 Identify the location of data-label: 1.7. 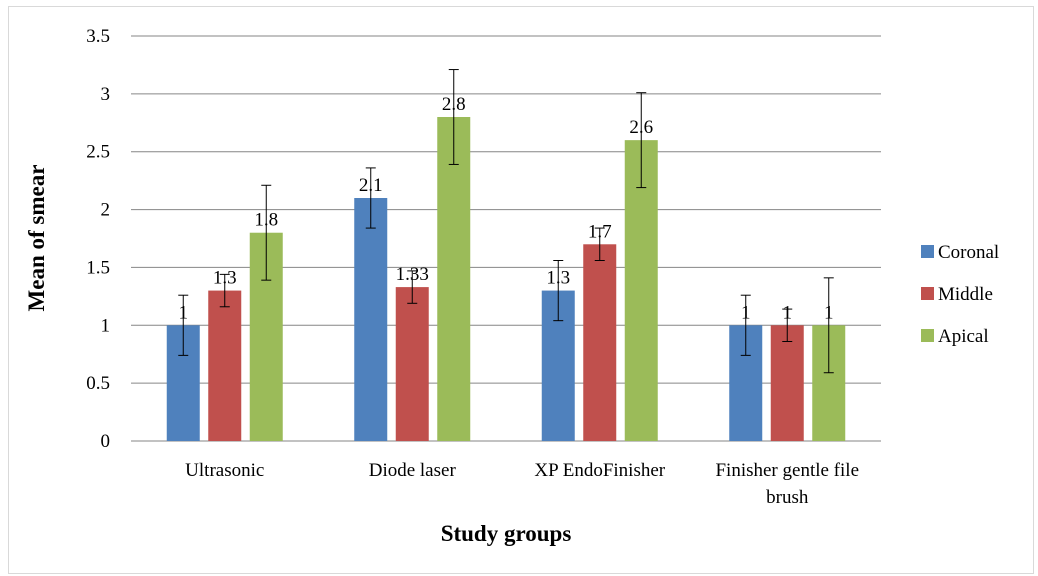
(600, 231).